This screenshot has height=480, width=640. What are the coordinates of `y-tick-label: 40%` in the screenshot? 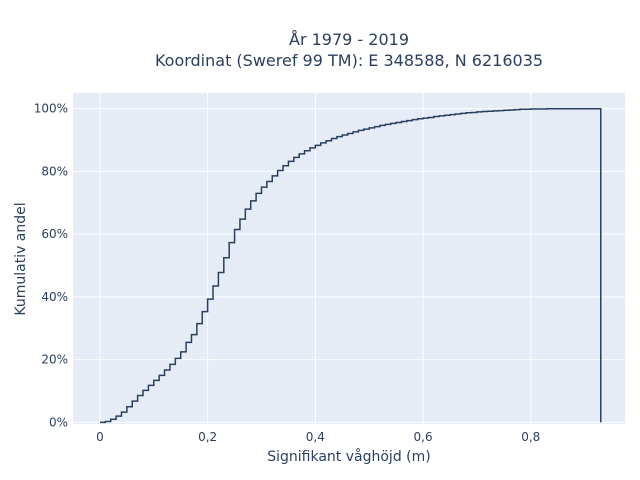 It's located at (54, 297).